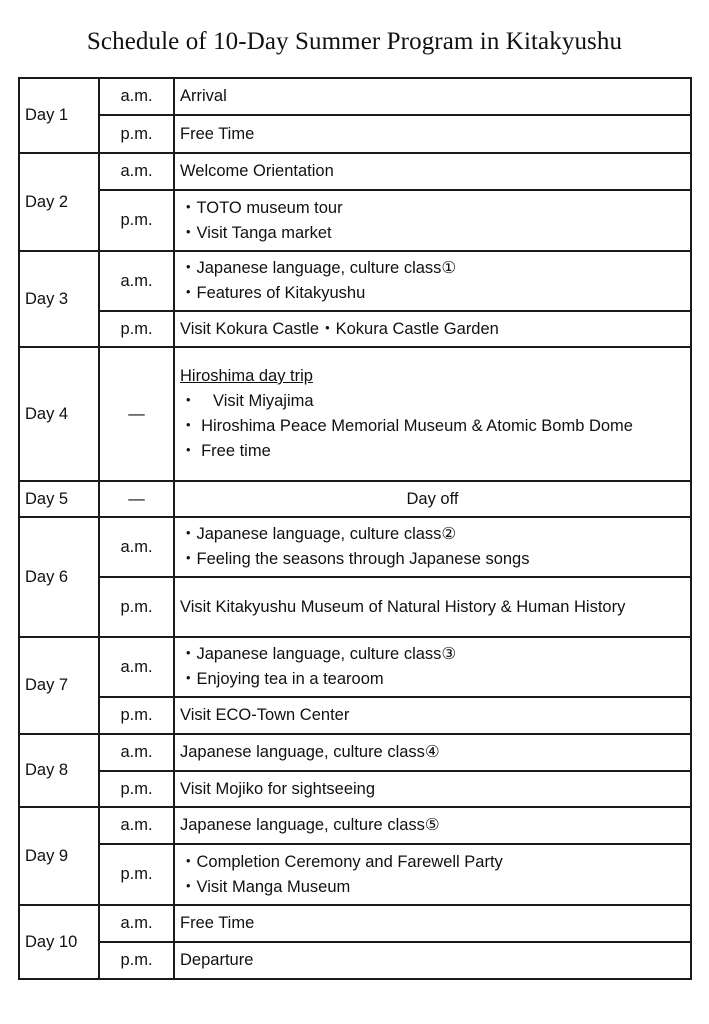 The width and height of the screenshot is (709, 1024). I want to click on day-label: Day 9, so click(59, 856).